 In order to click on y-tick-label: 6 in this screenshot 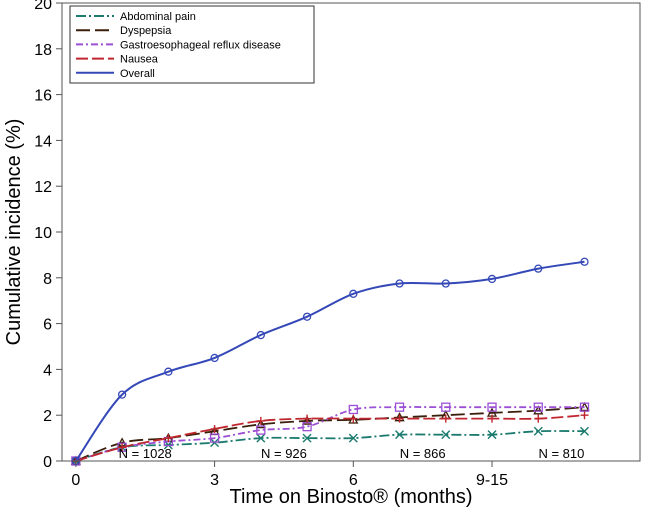, I will do `click(47, 325)`.